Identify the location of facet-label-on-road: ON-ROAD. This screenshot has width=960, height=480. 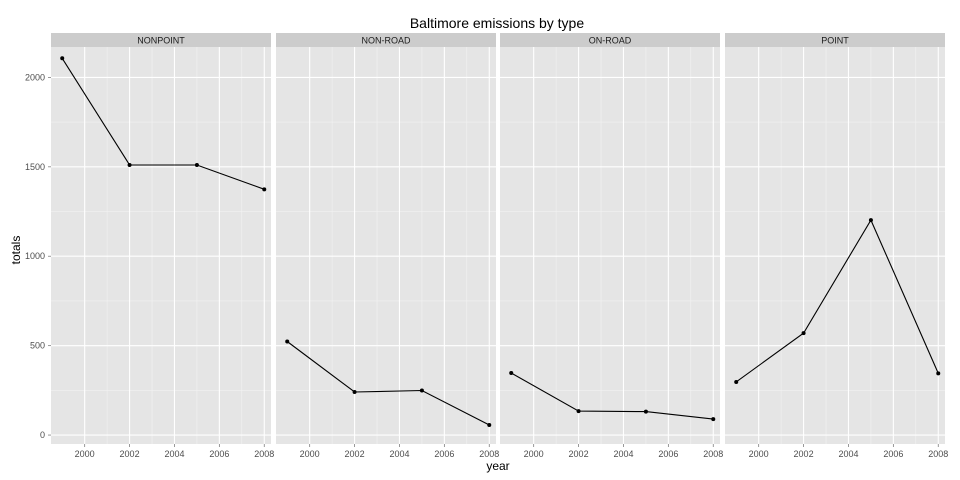
(610, 41).